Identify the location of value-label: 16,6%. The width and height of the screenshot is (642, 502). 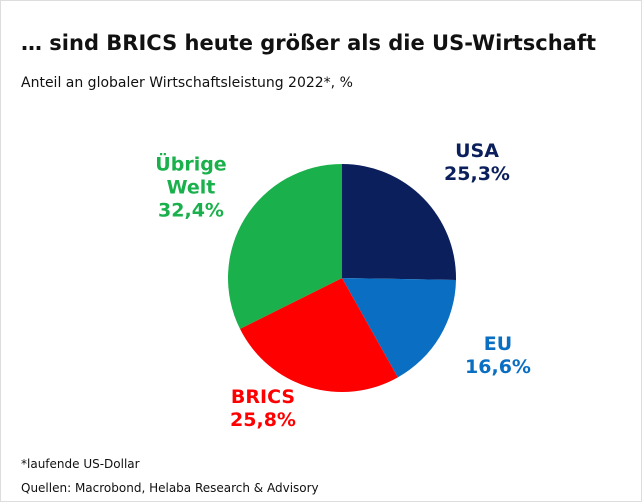
(498, 367).